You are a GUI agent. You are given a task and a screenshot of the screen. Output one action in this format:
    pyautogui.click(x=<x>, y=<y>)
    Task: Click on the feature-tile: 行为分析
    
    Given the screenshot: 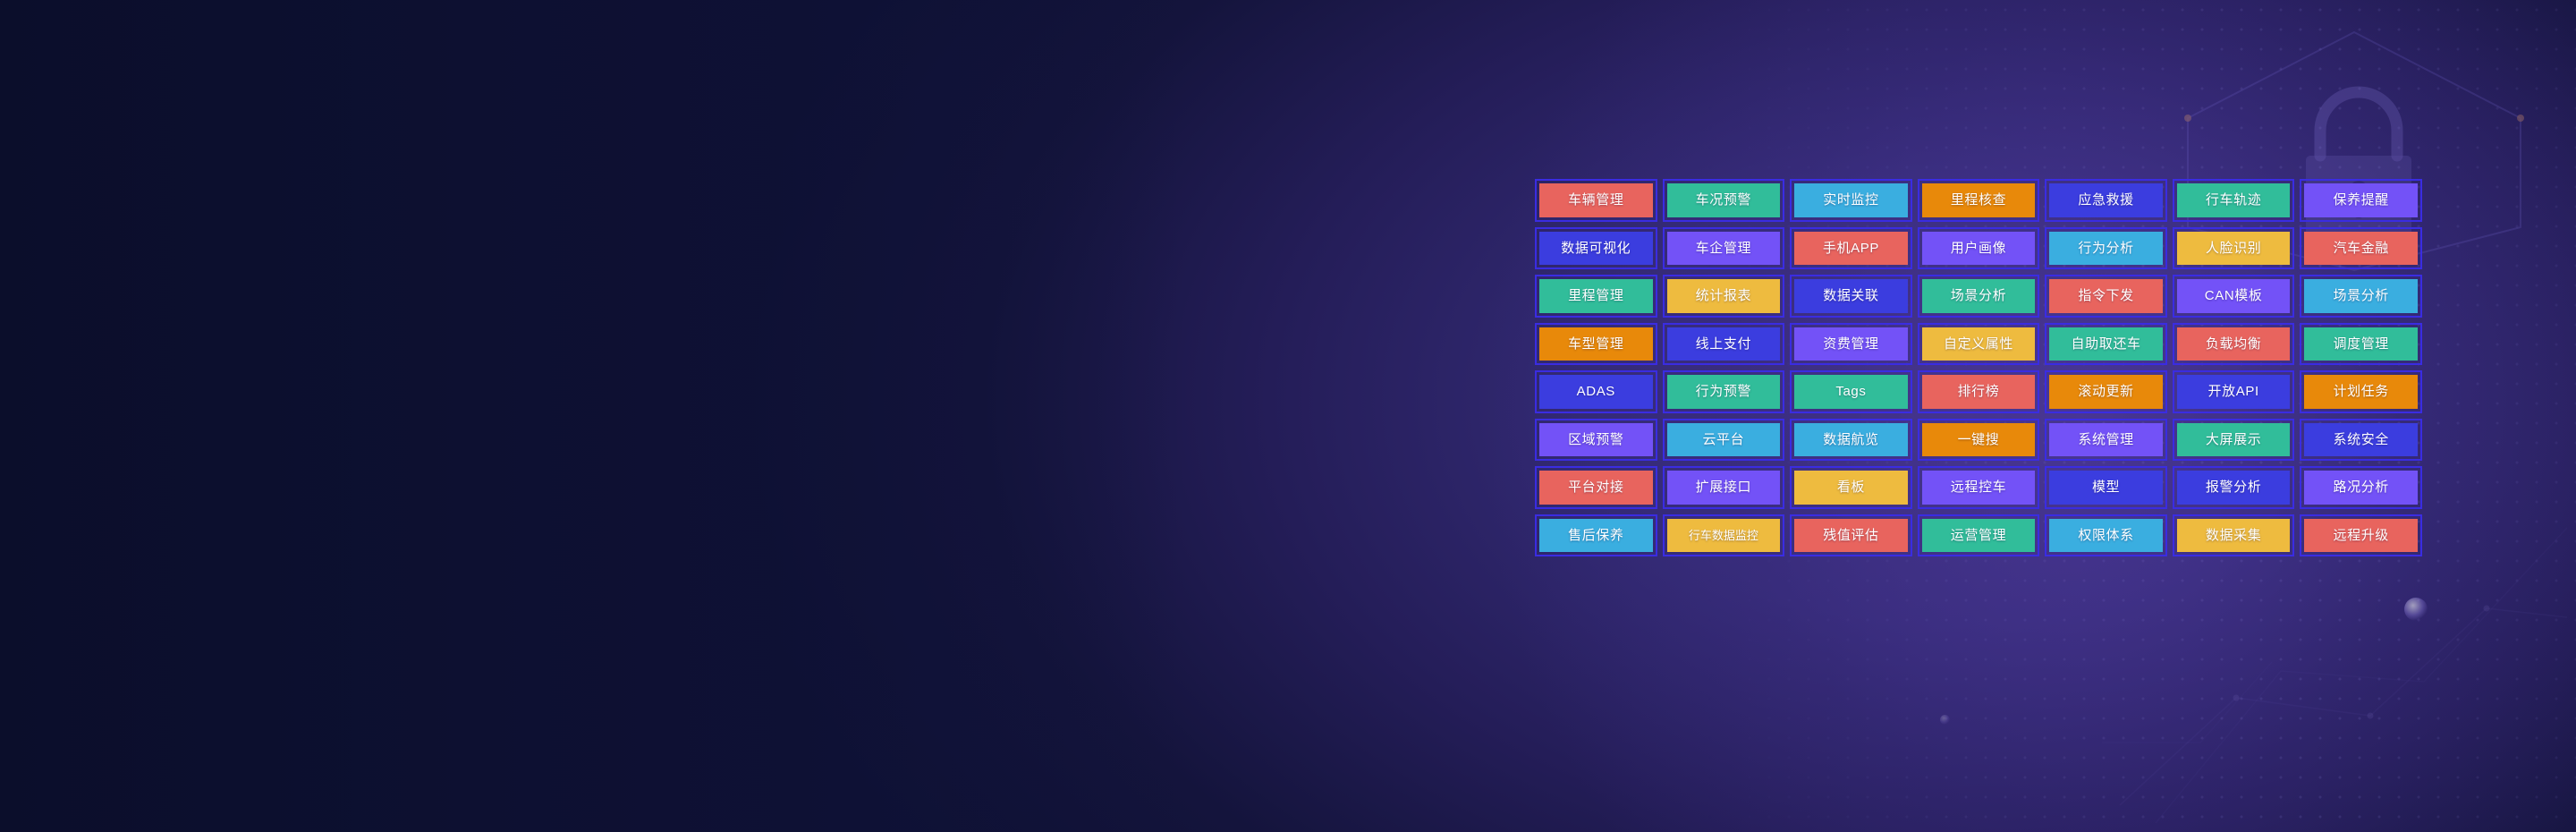 What is the action you would take?
    pyautogui.click(x=2106, y=247)
    